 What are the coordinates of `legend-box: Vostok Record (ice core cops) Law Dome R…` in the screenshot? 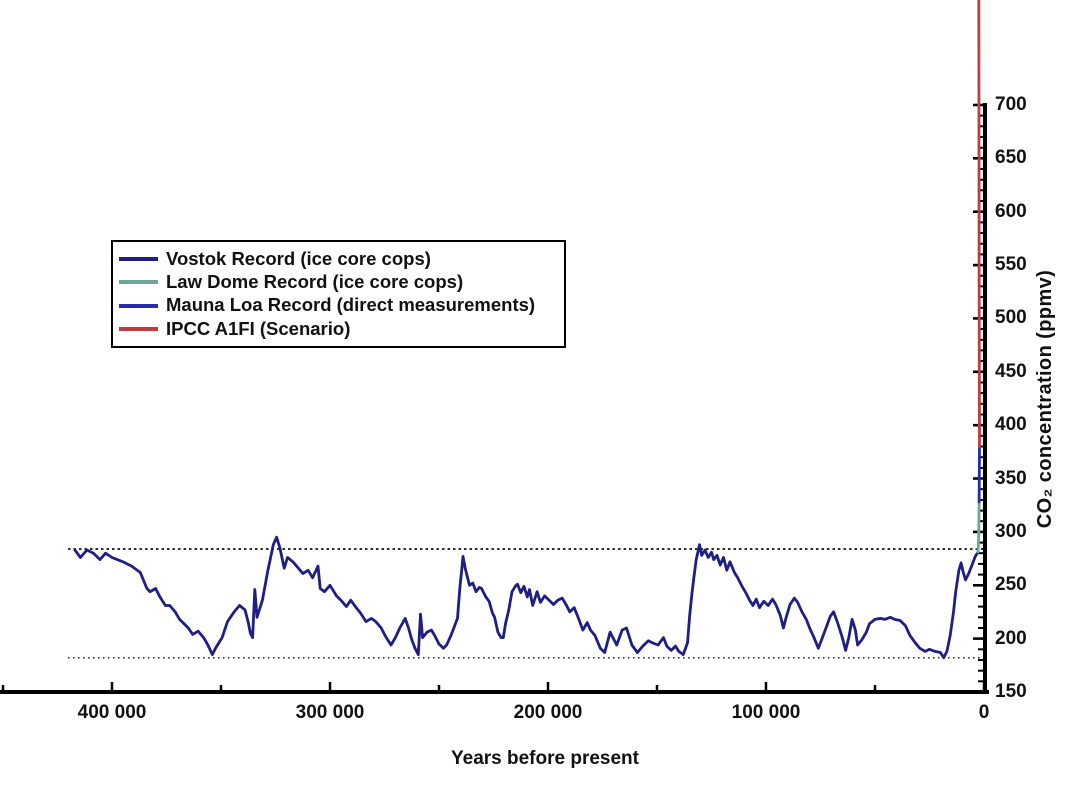 It's located at (338, 294).